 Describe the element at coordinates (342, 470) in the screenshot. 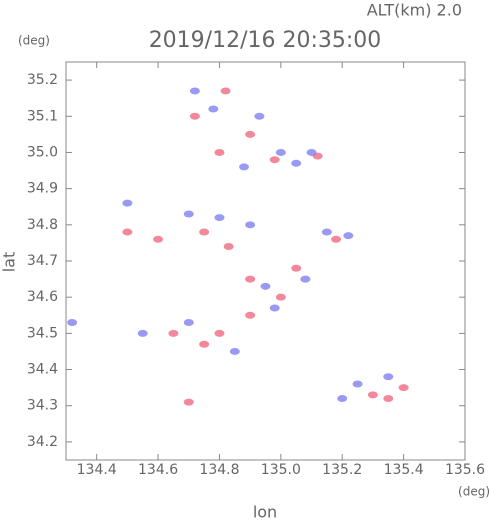

I see `x-tick-label: 135.2` at that location.